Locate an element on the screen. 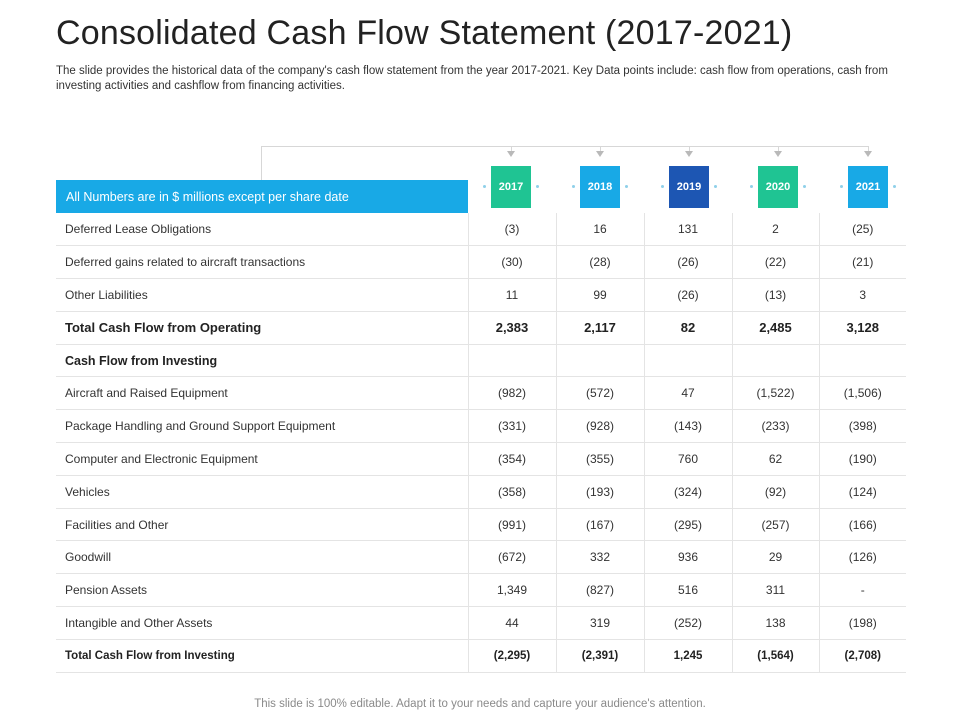 The image size is (960, 720). value-cell-2018: 16 is located at coordinates (599, 230).